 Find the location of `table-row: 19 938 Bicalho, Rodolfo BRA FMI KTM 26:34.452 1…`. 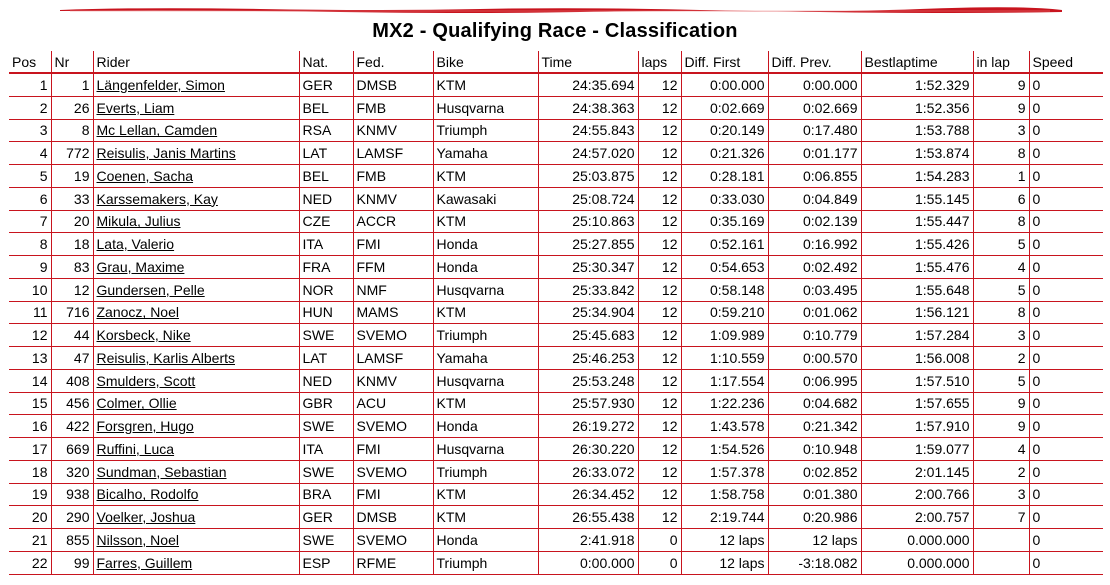

table-row: 19 938 Bicalho, Rodolfo BRA FMI KTM 26:34.452 1… is located at coordinates (556, 495).